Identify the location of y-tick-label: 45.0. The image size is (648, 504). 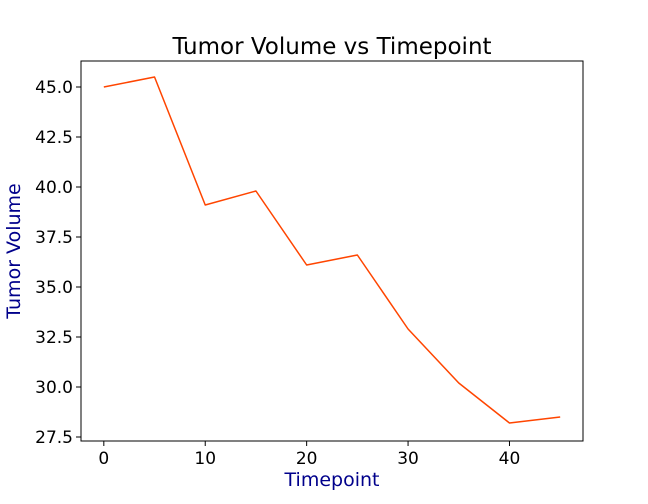
(54, 88).